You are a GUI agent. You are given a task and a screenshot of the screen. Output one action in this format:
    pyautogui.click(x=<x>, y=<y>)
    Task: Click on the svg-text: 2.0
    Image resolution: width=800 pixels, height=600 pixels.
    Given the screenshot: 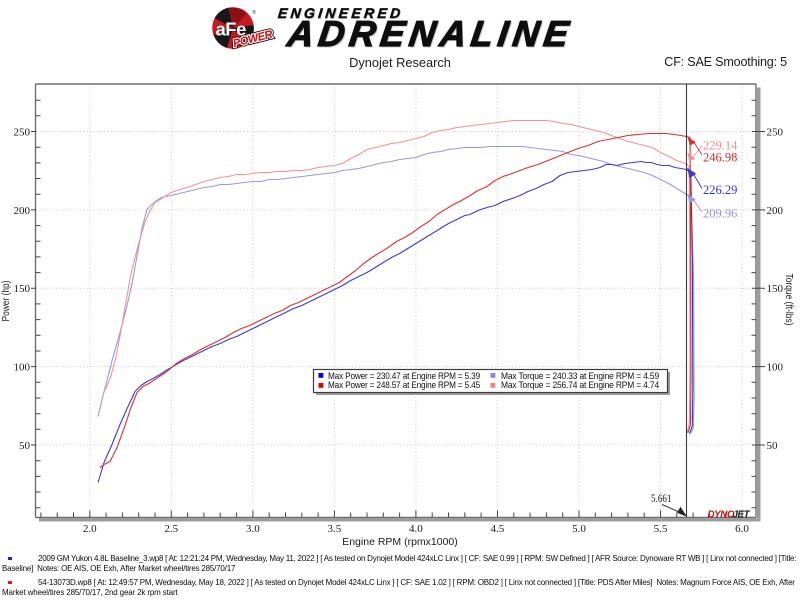 What is the action you would take?
    pyautogui.click(x=90, y=529)
    